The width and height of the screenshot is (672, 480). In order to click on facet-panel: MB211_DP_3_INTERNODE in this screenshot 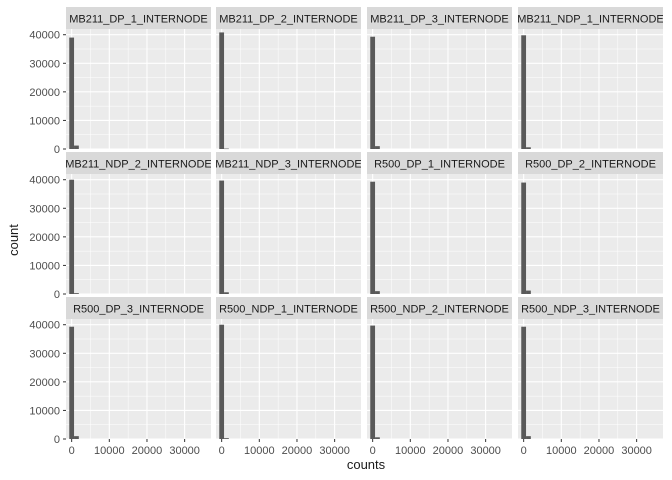, I will do `click(439, 78)`.